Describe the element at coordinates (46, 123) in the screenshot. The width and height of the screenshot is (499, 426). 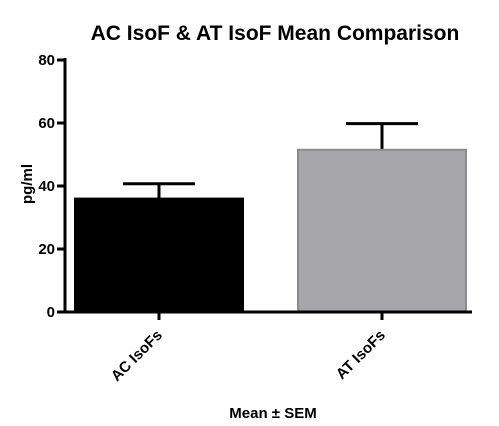
I see `y-tick-label: 60` at that location.